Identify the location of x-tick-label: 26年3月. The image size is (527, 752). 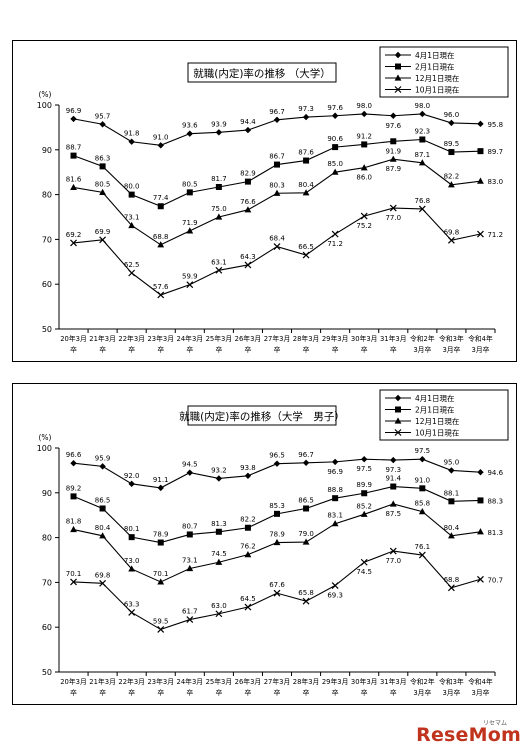
(248, 338).